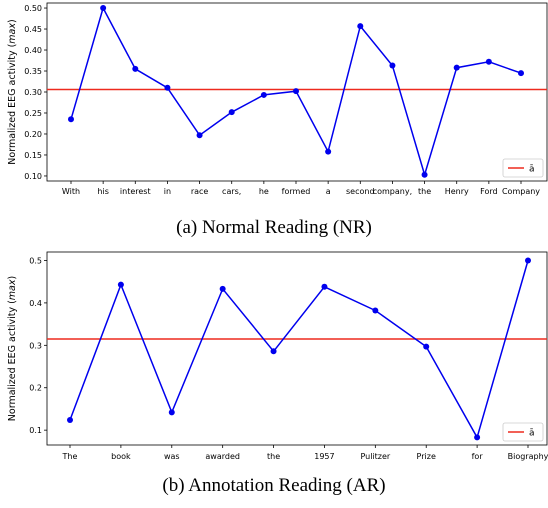  Describe the element at coordinates (33, 29) in the screenshot. I see `y-tick-label: 0.45` at that location.